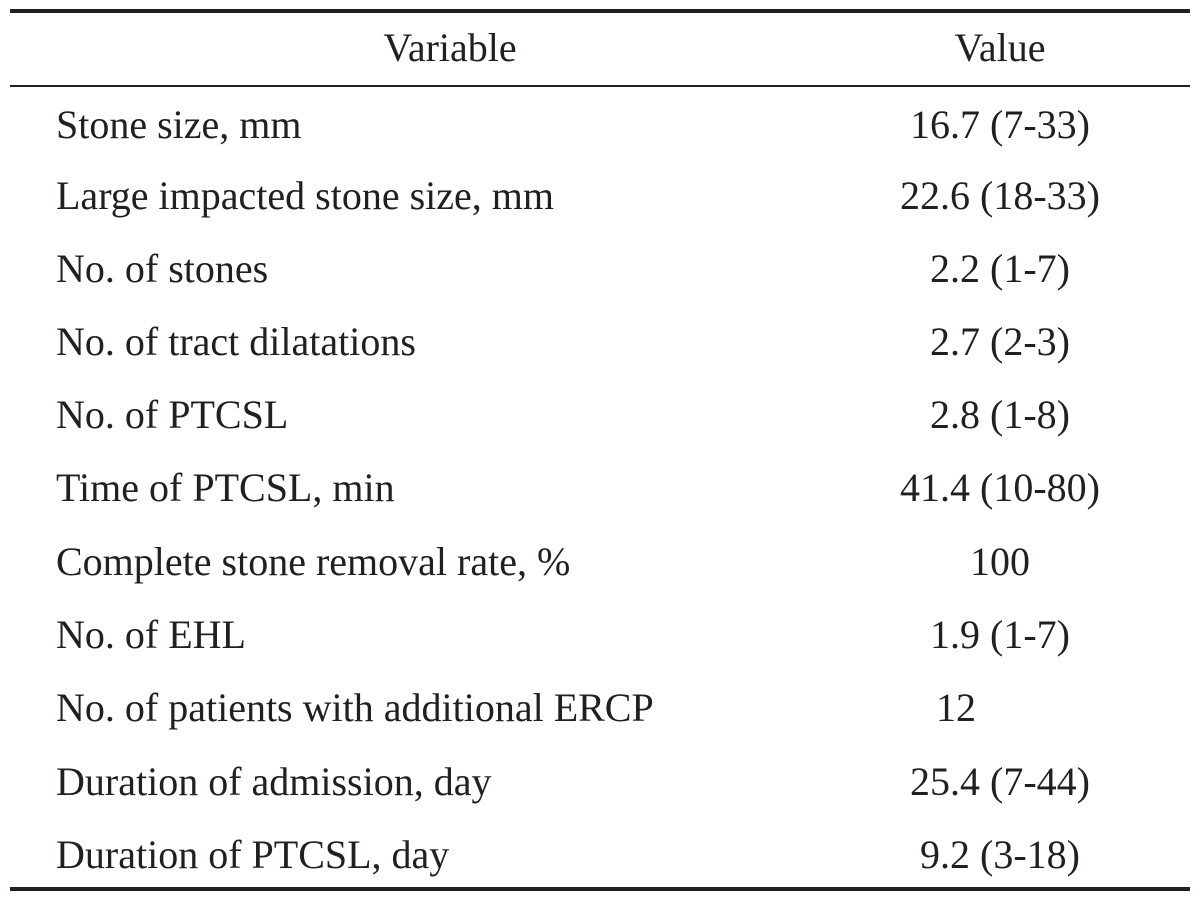  What do you see at coordinates (600, 86) in the screenshot?
I see `table-header-rule` at bounding box center [600, 86].